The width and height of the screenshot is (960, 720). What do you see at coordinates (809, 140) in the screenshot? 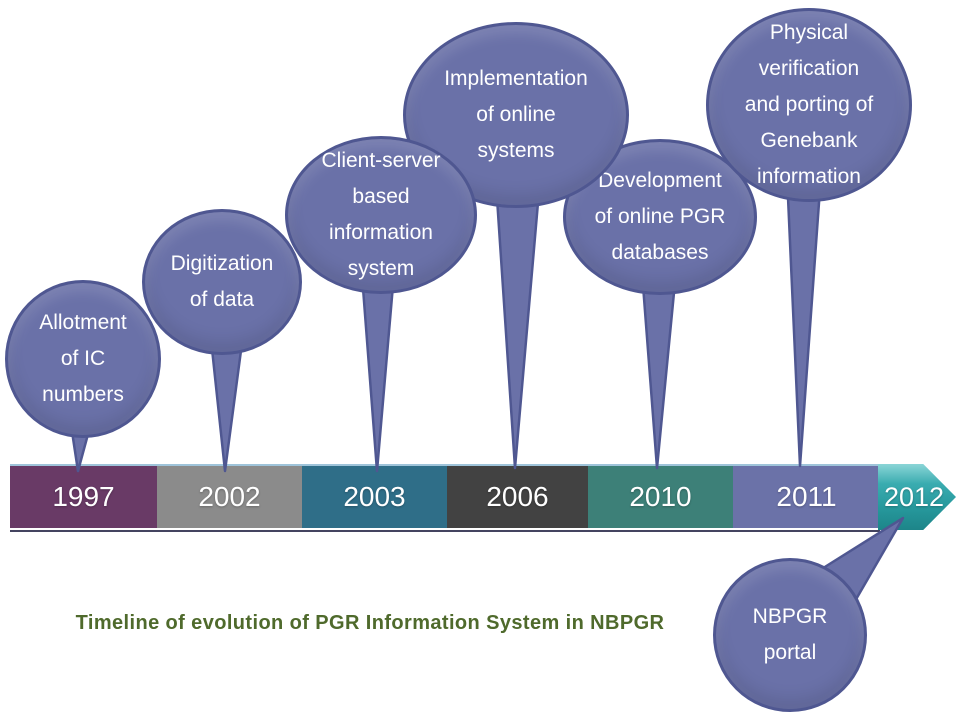
I see `balloon-text-line: Genebank` at bounding box center [809, 140].